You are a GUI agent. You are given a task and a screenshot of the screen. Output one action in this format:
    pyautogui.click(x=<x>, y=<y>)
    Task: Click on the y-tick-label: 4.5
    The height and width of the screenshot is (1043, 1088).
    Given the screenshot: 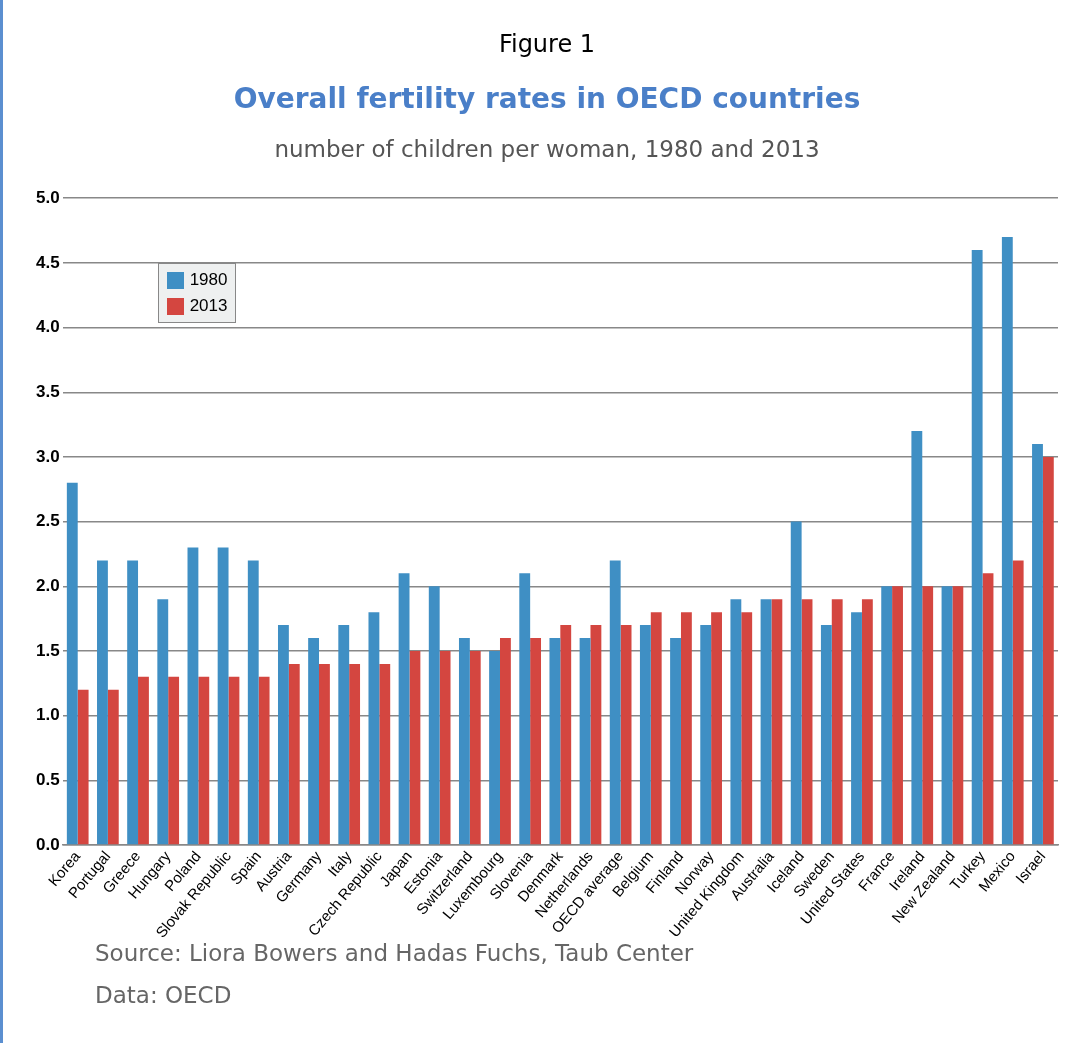 What is the action you would take?
    pyautogui.click(x=47, y=262)
    